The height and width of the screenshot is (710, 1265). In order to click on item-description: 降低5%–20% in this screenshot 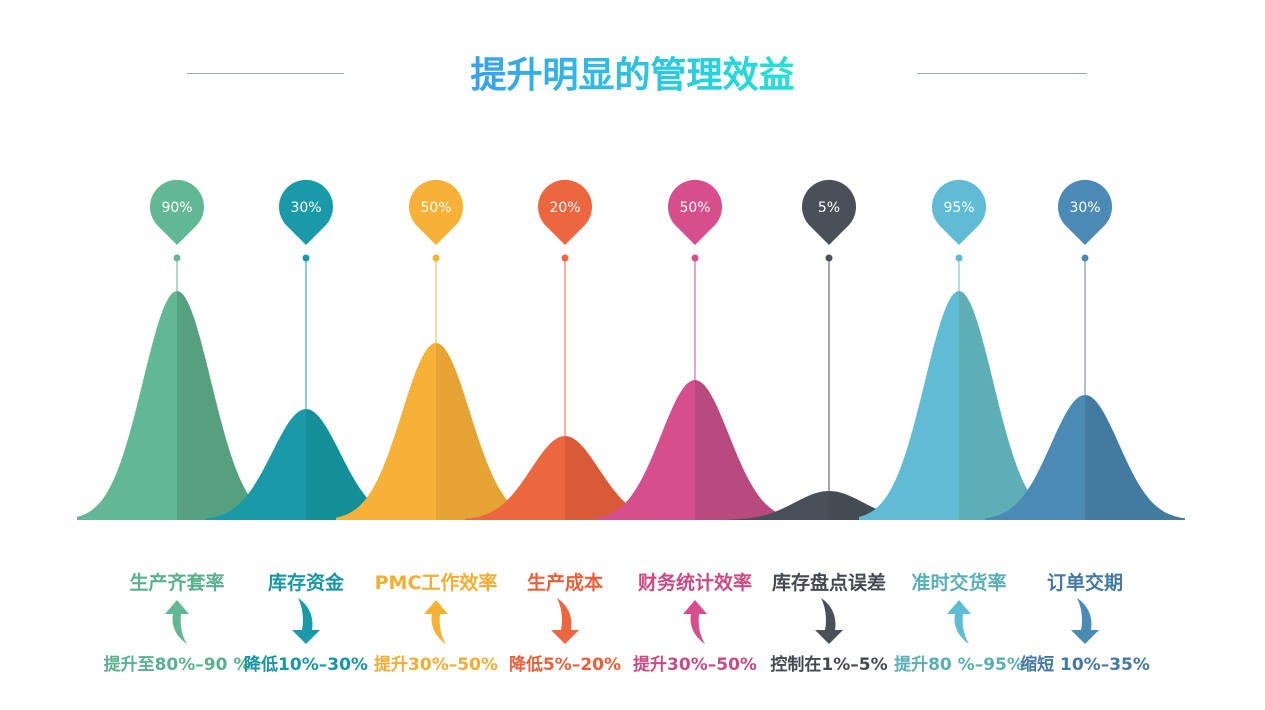, I will do `click(565, 665)`.